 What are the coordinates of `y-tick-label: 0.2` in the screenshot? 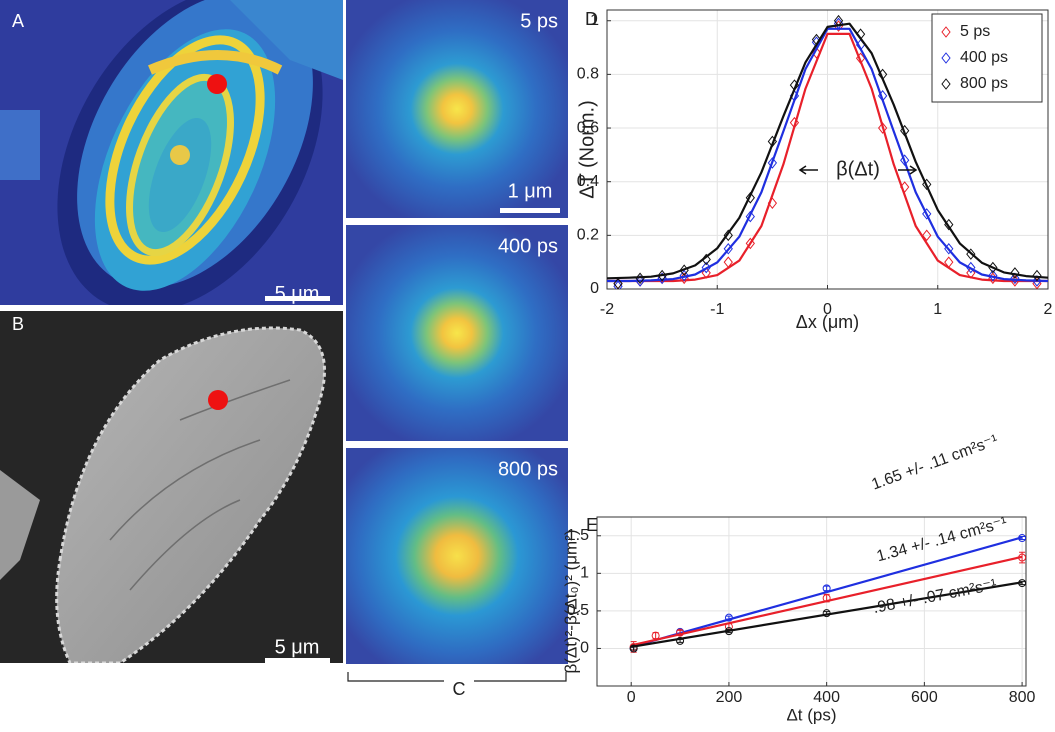 It's located at (588, 235).